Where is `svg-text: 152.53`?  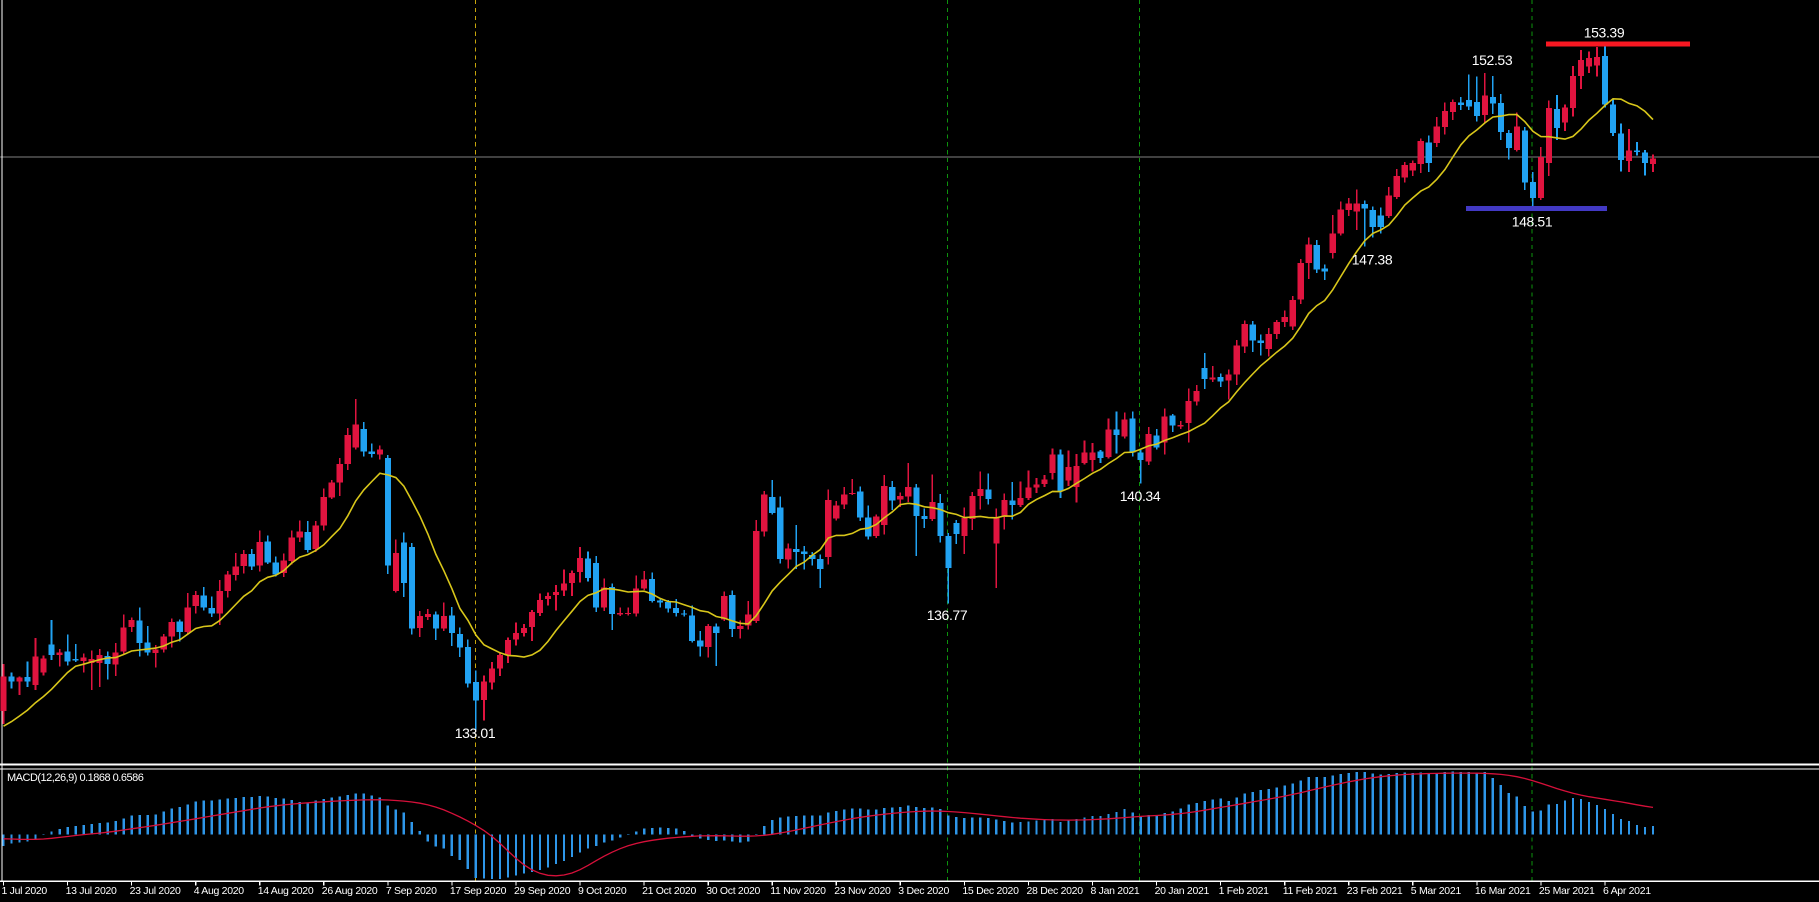 svg-text: 152.53 is located at coordinates (1492, 60).